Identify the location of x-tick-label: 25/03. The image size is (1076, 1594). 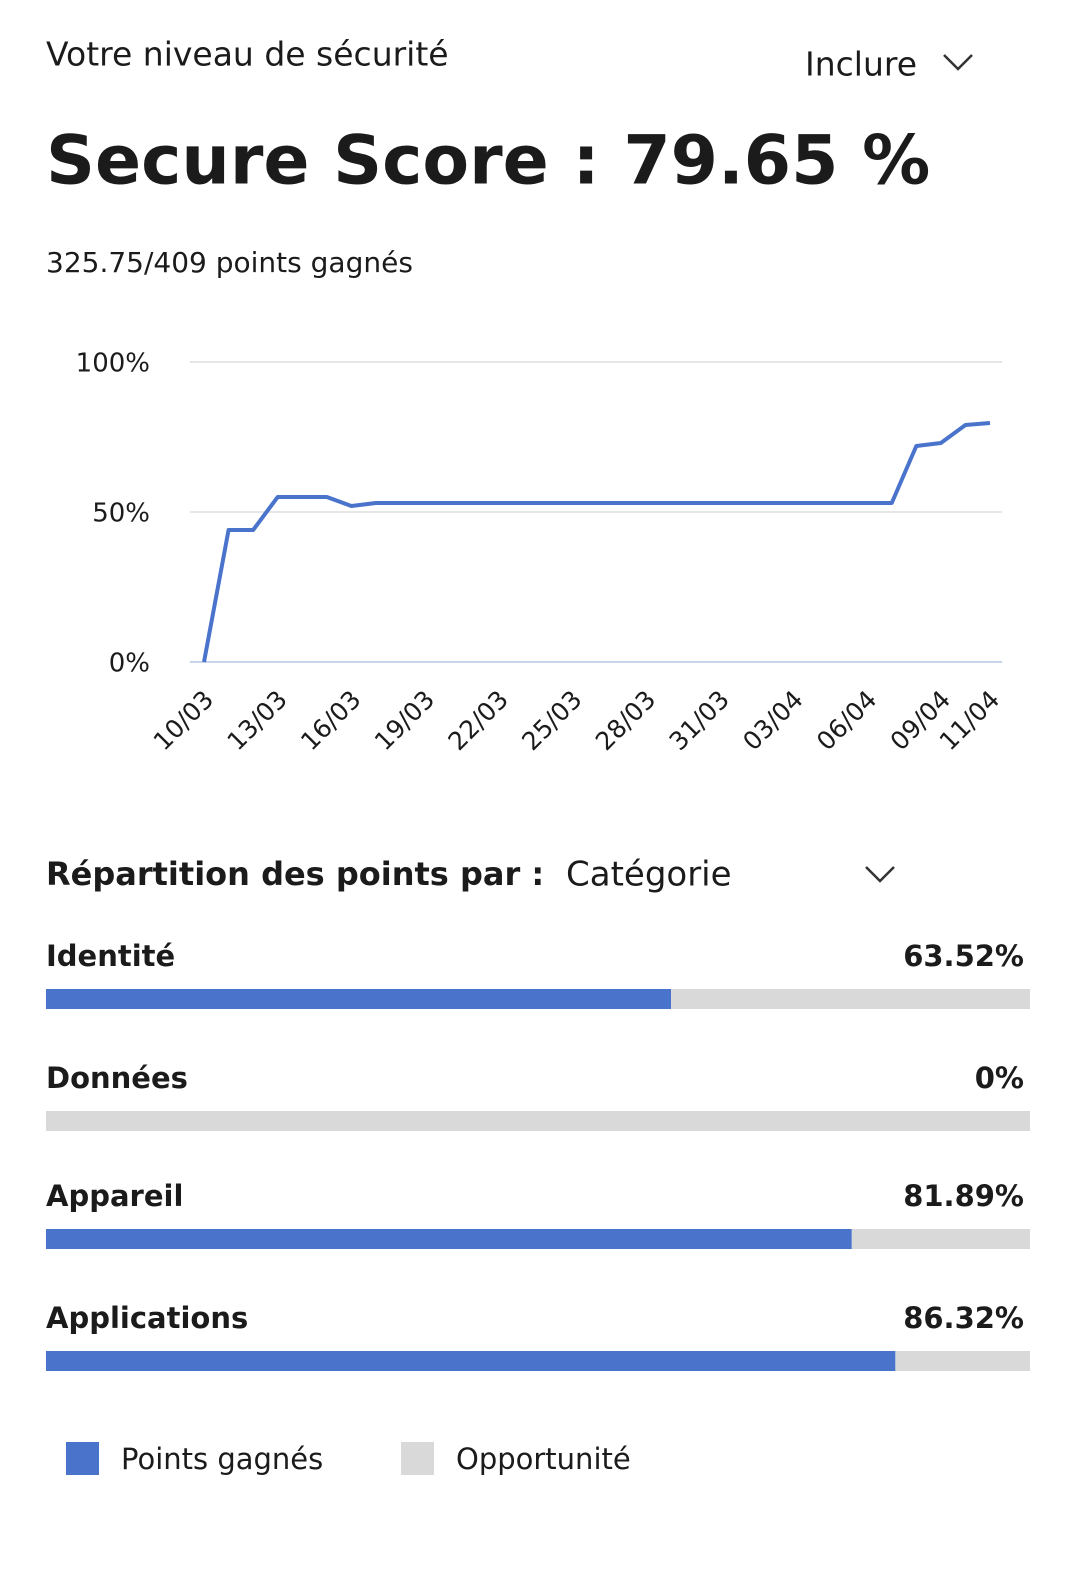
(551, 720).